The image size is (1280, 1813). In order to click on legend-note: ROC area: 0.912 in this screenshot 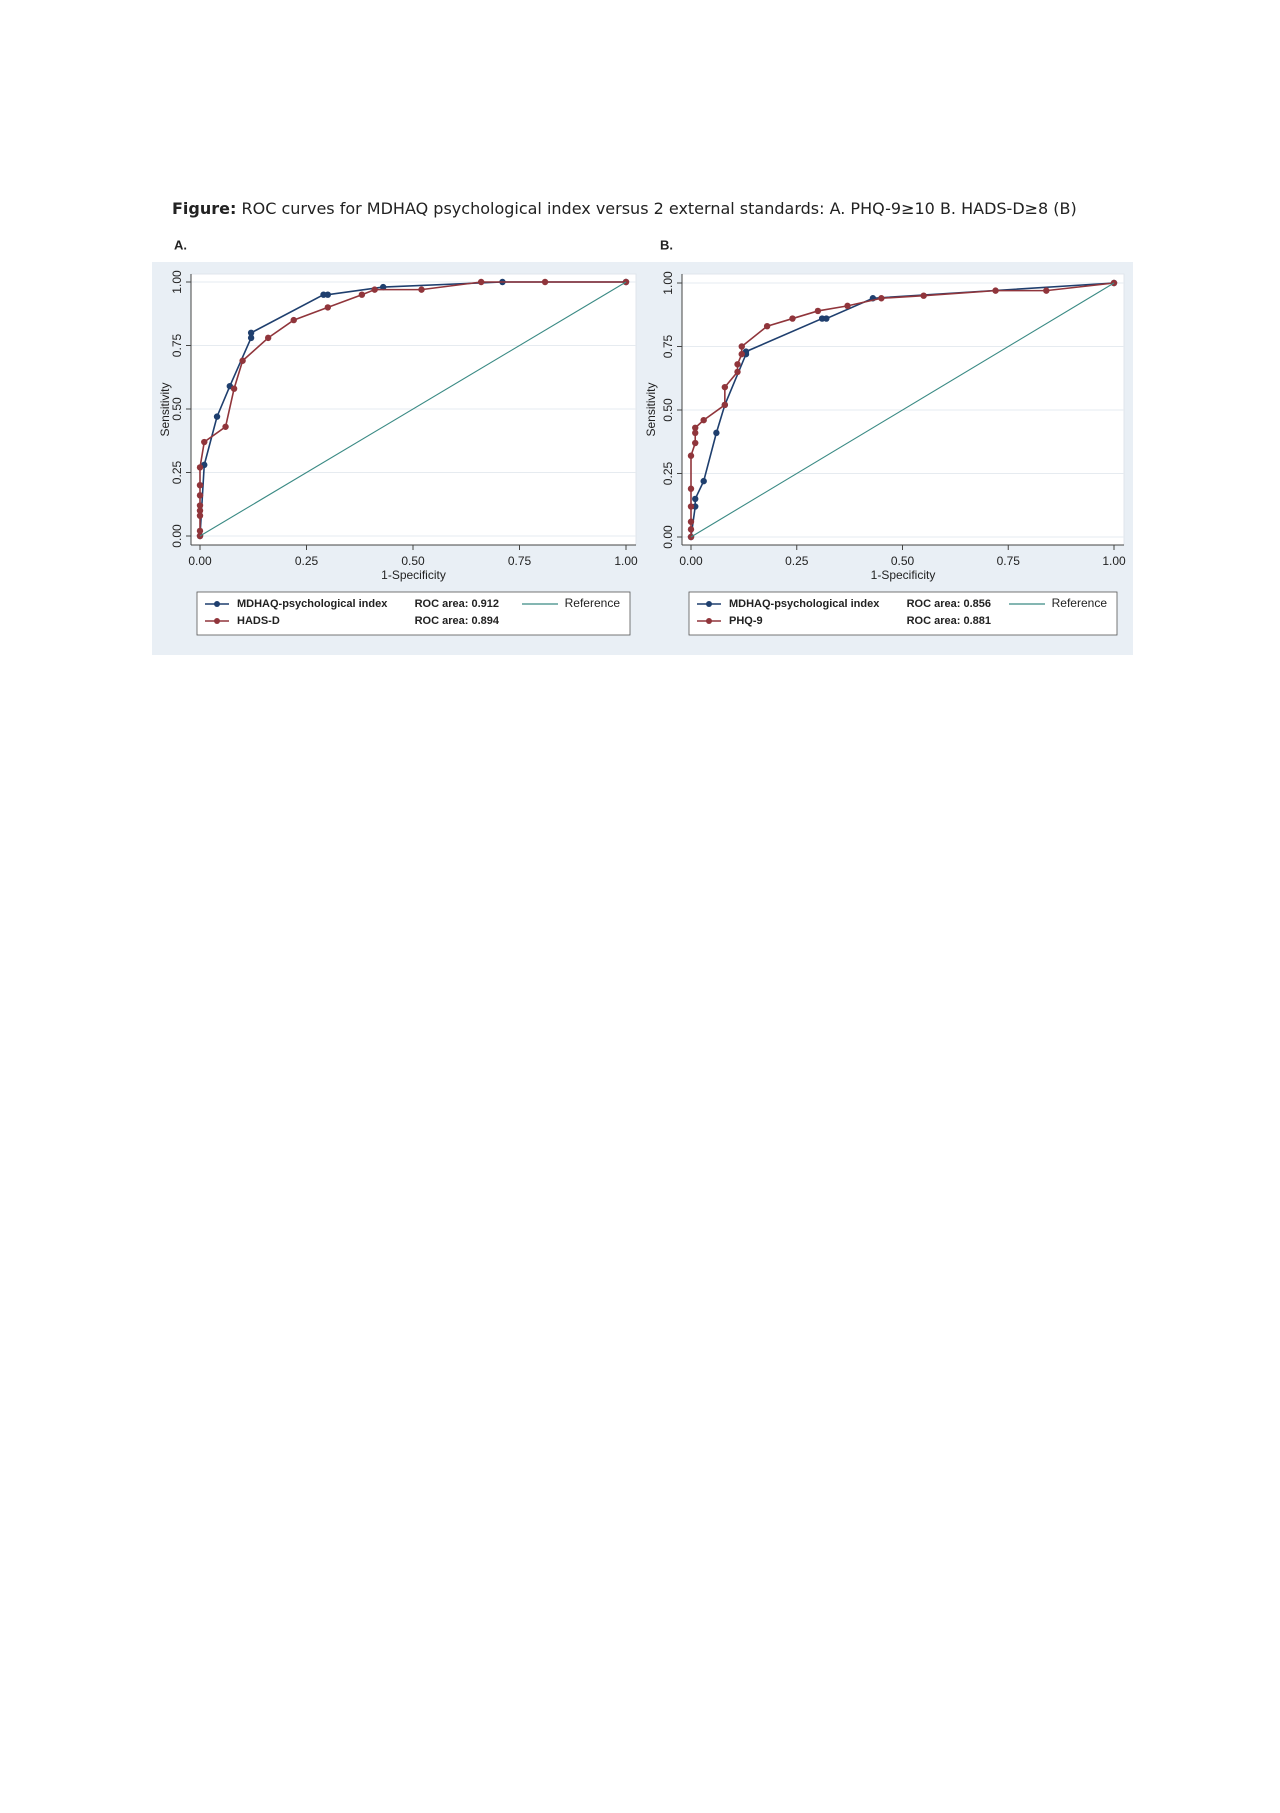, I will do `click(457, 604)`.